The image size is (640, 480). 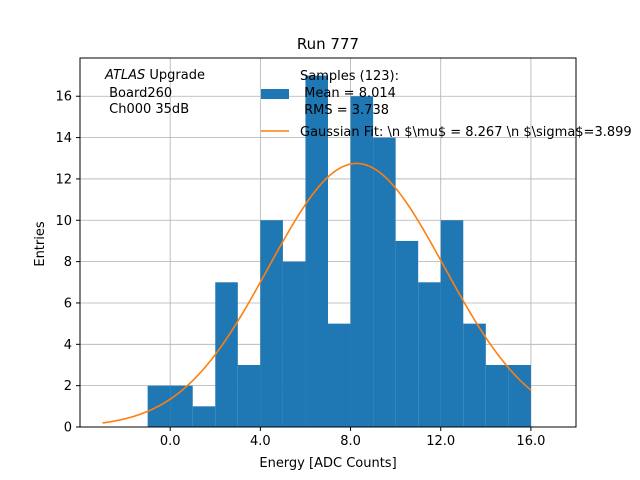 I want to click on legend-samples-line-2: Mean = 8.014, so click(x=348, y=93).